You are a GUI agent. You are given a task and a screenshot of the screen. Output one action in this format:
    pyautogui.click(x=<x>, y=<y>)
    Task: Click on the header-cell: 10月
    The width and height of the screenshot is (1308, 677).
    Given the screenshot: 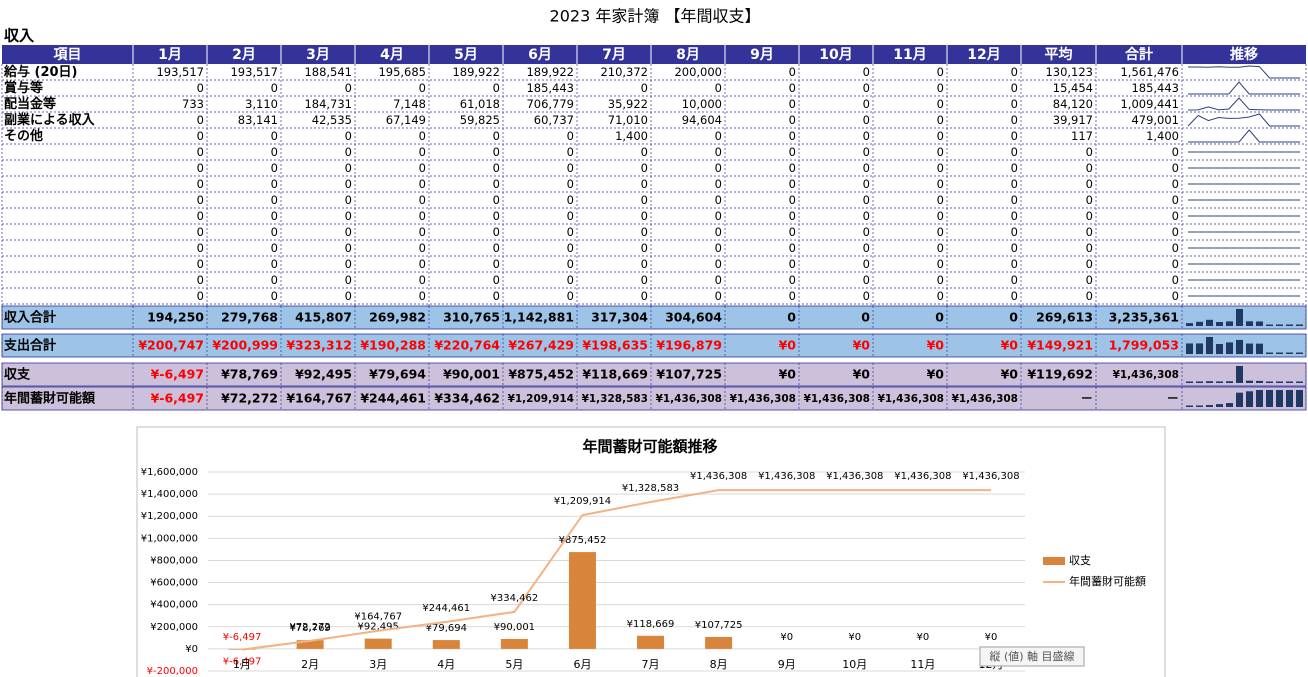 What is the action you would take?
    pyautogui.click(x=835, y=55)
    